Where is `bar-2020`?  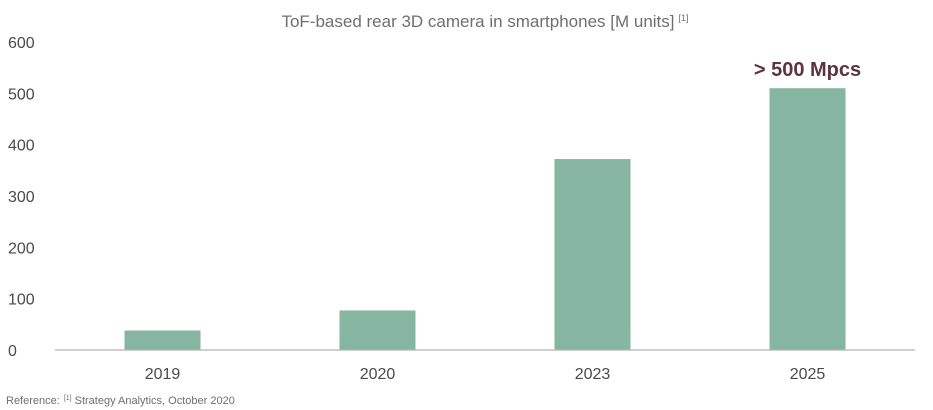
bar-2020 is located at coordinates (377, 330).